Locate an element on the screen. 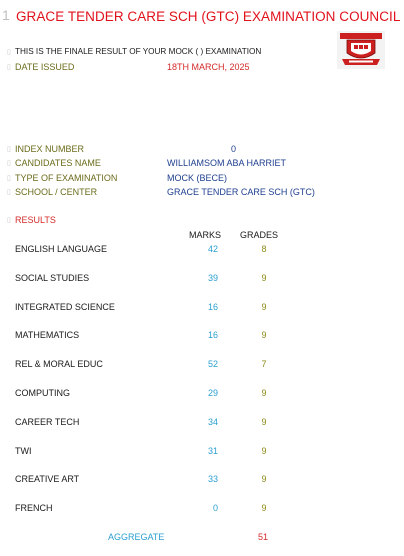  subject-name: REL & MORAL EDUC is located at coordinates (59, 364).